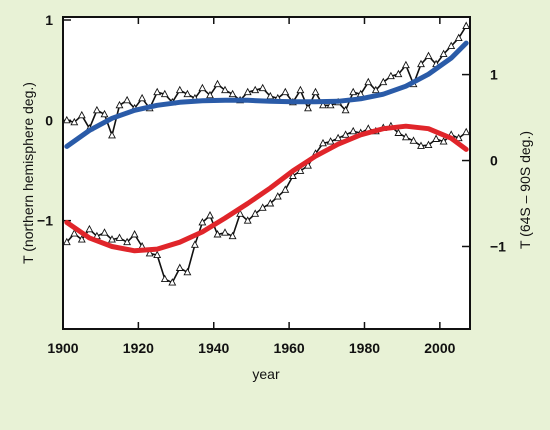 This screenshot has width=550, height=430. I want to click on right-y-tick-label: 1, so click(494, 75).